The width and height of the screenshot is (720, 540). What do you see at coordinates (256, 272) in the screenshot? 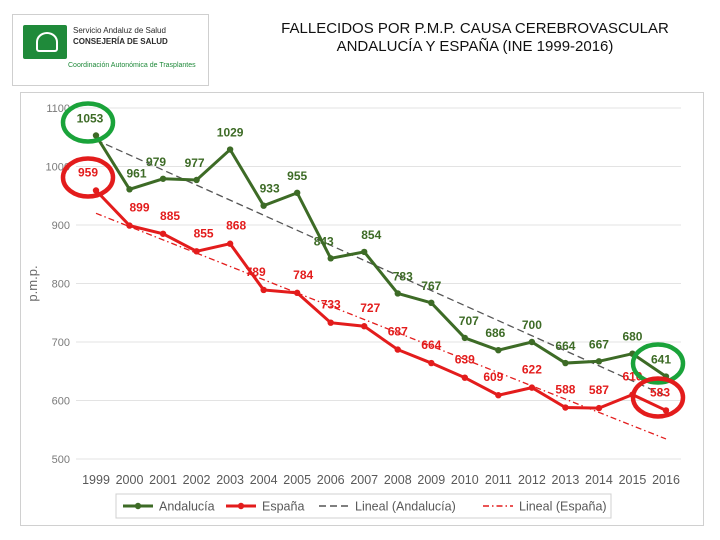
I see `data-label: 789` at bounding box center [256, 272].